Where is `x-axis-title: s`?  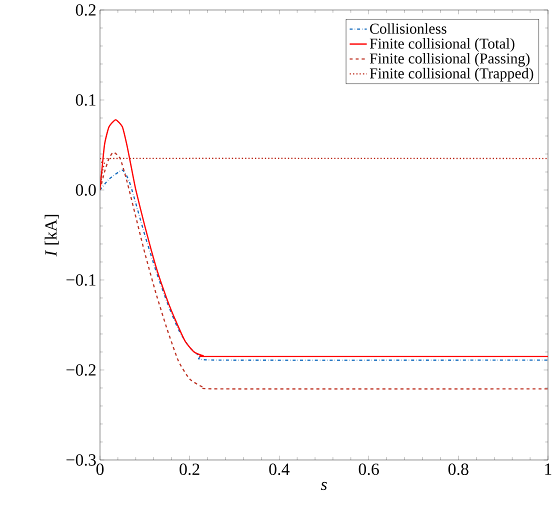
x-axis-title: s is located at coordinates (323, 486).